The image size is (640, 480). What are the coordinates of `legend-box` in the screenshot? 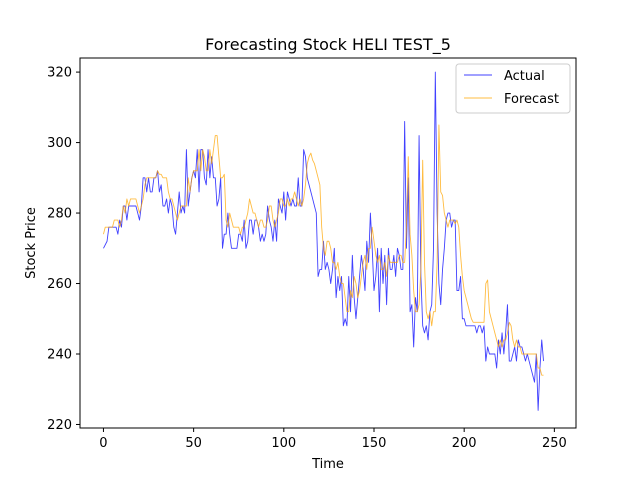 It's located at (513, 88).